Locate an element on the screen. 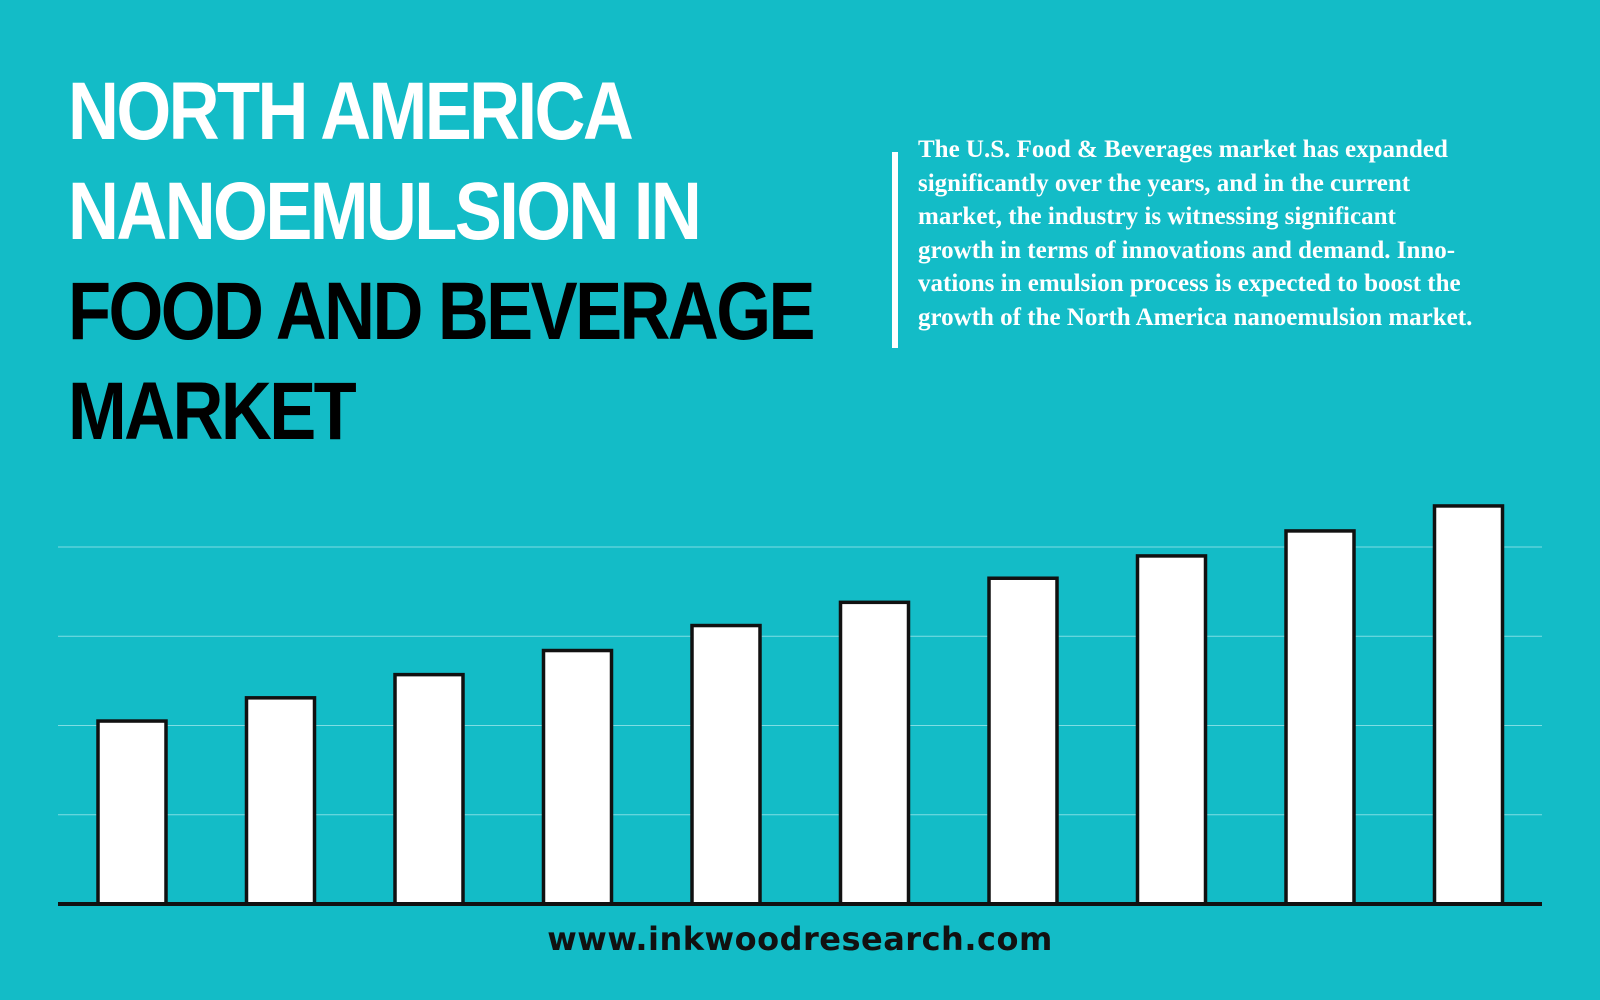 The width and height of the screenshot is (1600, 1000). website-url: www.inkwoodresearch.com is located at coordinates (800, 939).